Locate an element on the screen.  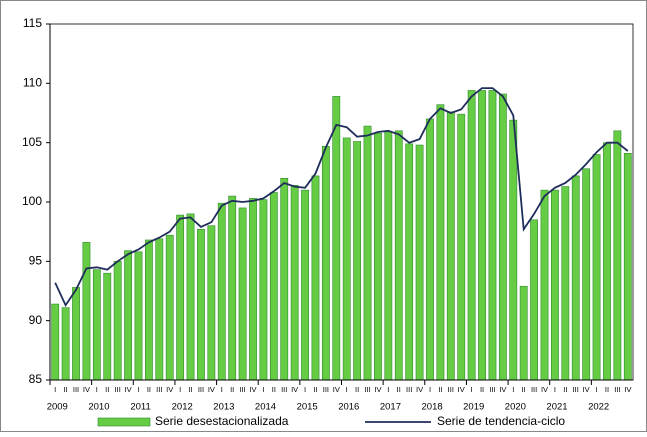
legend-swatch is located at coordinates (124, 422).